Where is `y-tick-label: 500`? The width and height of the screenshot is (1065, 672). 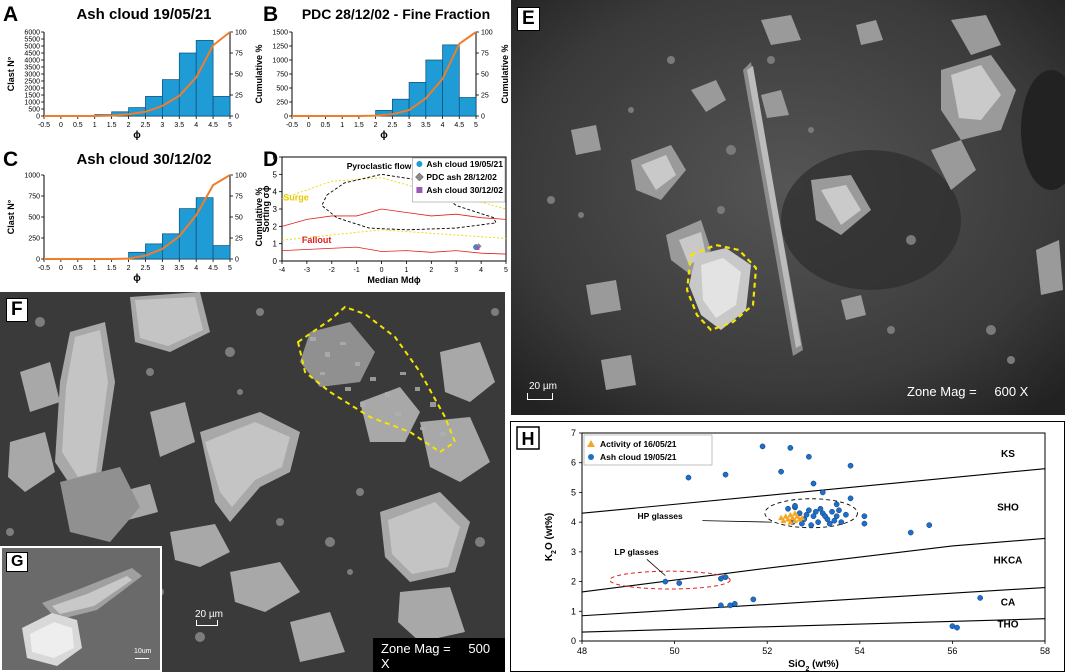 y-tick-label: 500 is located at coordinates (282, 89).